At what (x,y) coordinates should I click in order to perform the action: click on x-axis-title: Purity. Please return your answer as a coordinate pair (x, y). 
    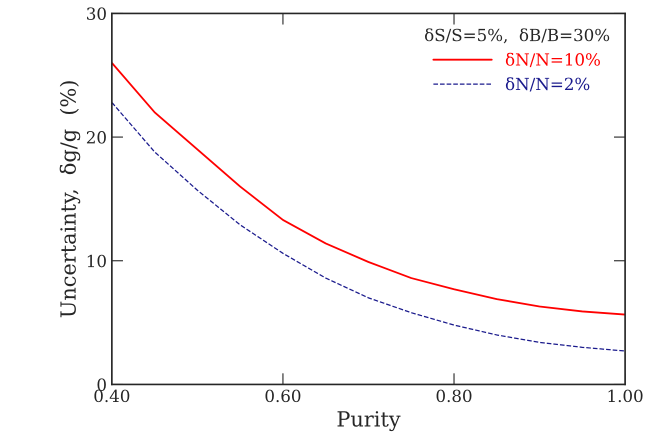
    Looking at the image, I should click on (369, 421).